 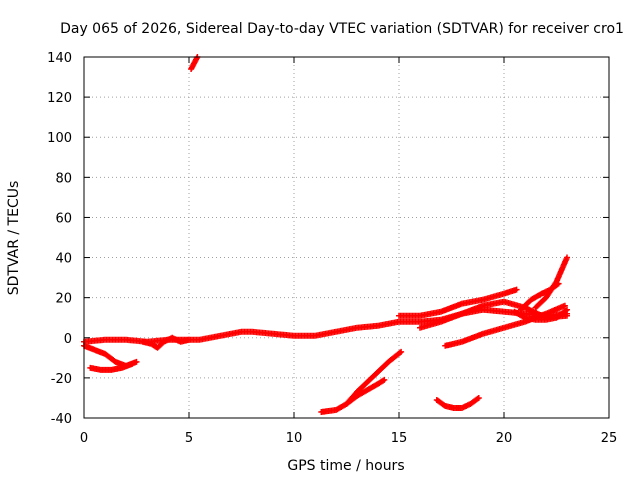 What do you see at coordinates (68, 339) in the screenshot?
I see `y-tick-label: 0` at bounding box center [68, 339].